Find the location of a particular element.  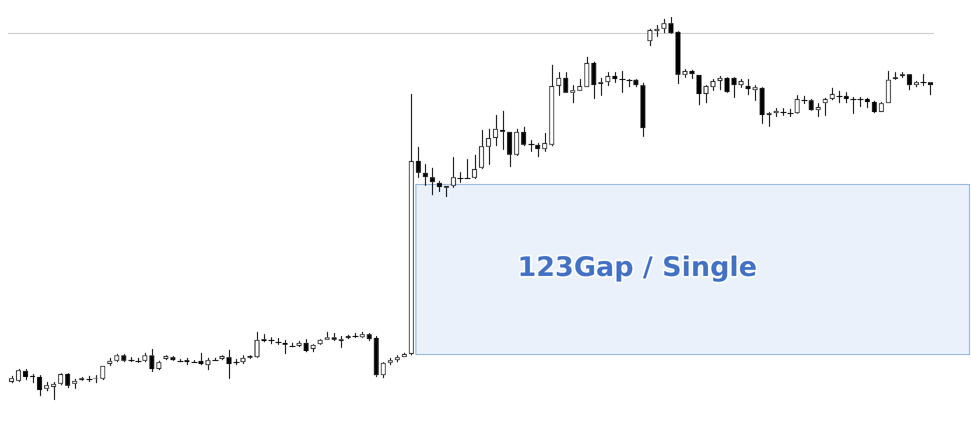

band-label: 123Gap / Single is located at coordinates (637, 268).